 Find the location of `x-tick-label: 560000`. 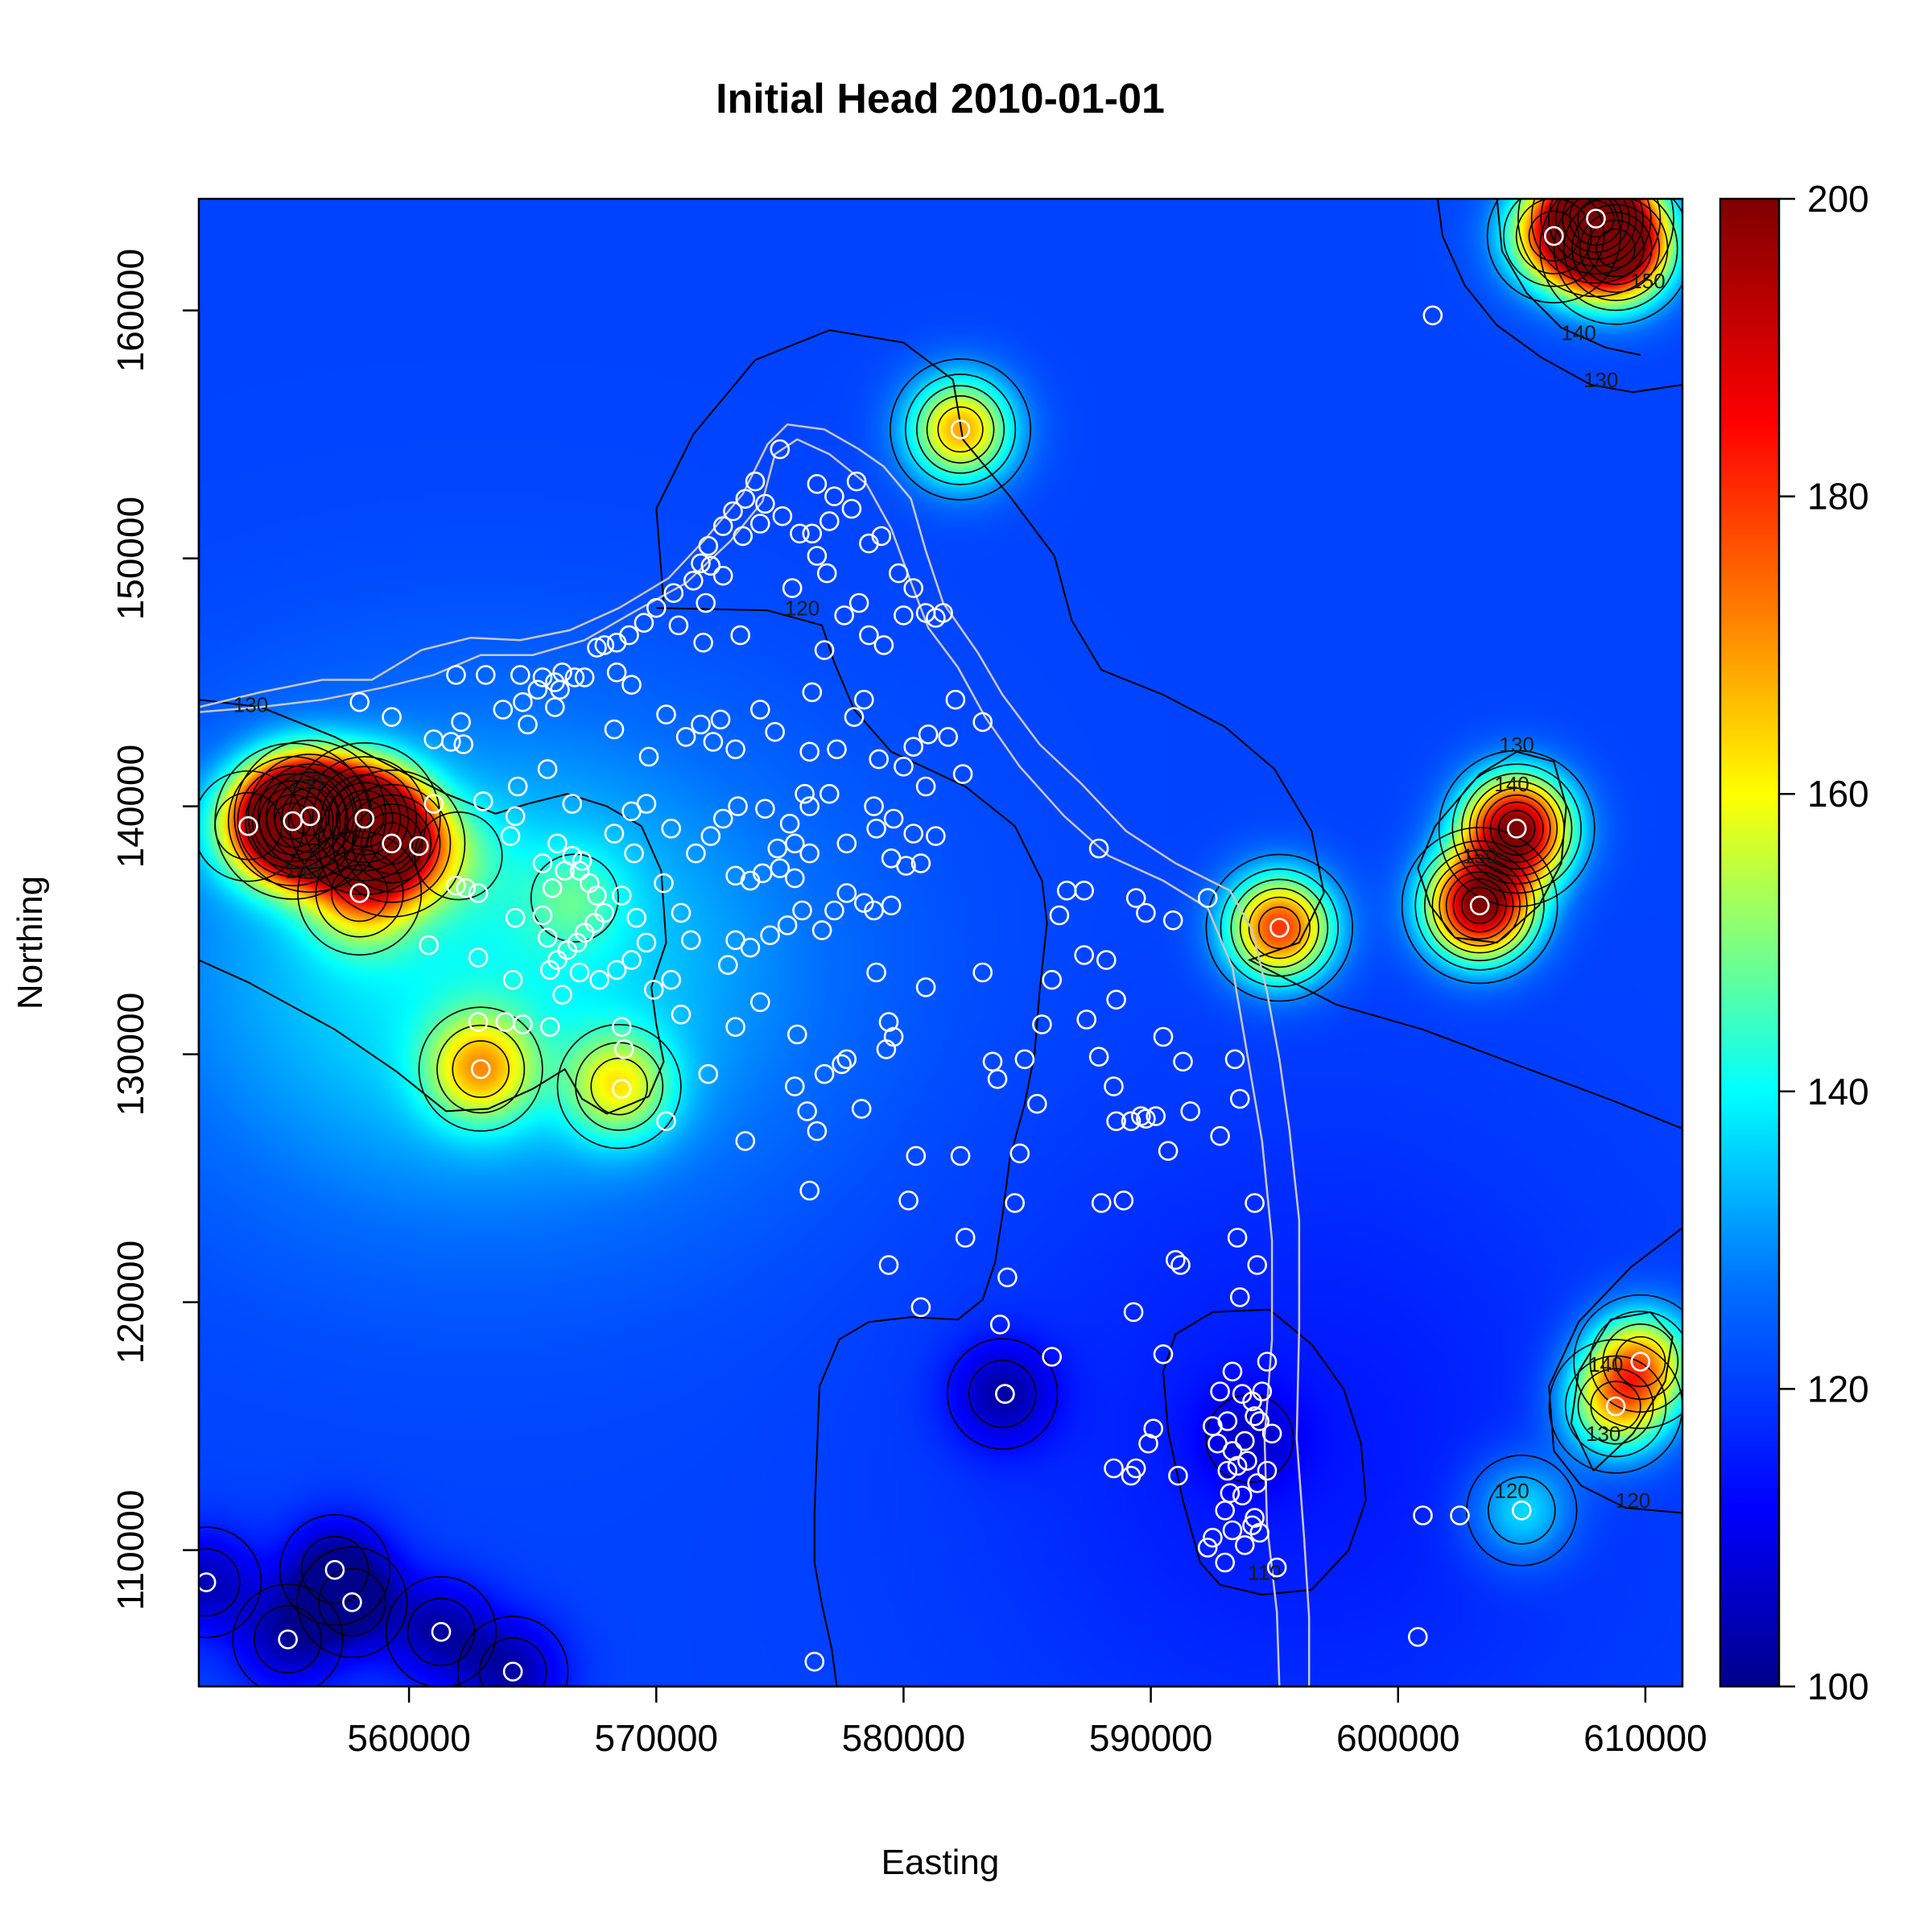

x-tick-label: 560000 is located at coordinates (409, 1738).